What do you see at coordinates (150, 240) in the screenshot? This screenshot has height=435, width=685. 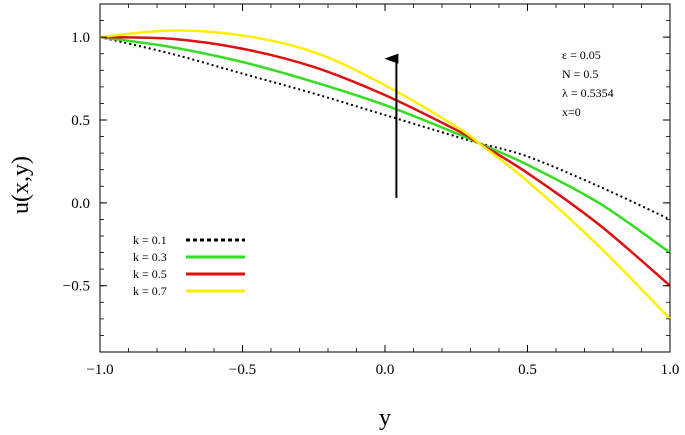 I see `legend-label: k = 0.1` at bounding box center [150, 240].